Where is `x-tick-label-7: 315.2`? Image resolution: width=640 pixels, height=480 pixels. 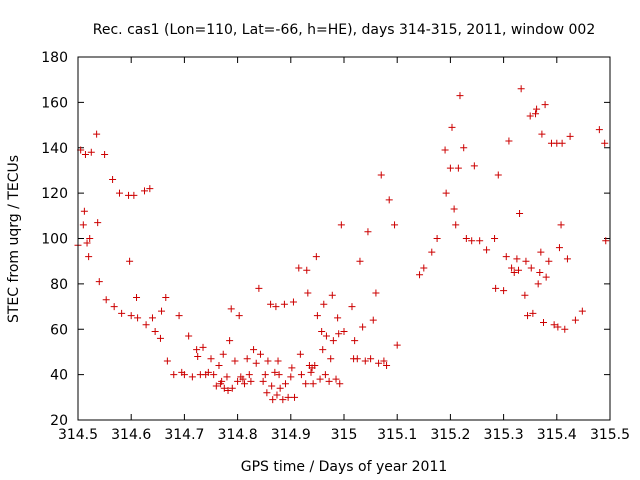
x-tick-label-7: 315.2 is located at coordinates (450, 435).